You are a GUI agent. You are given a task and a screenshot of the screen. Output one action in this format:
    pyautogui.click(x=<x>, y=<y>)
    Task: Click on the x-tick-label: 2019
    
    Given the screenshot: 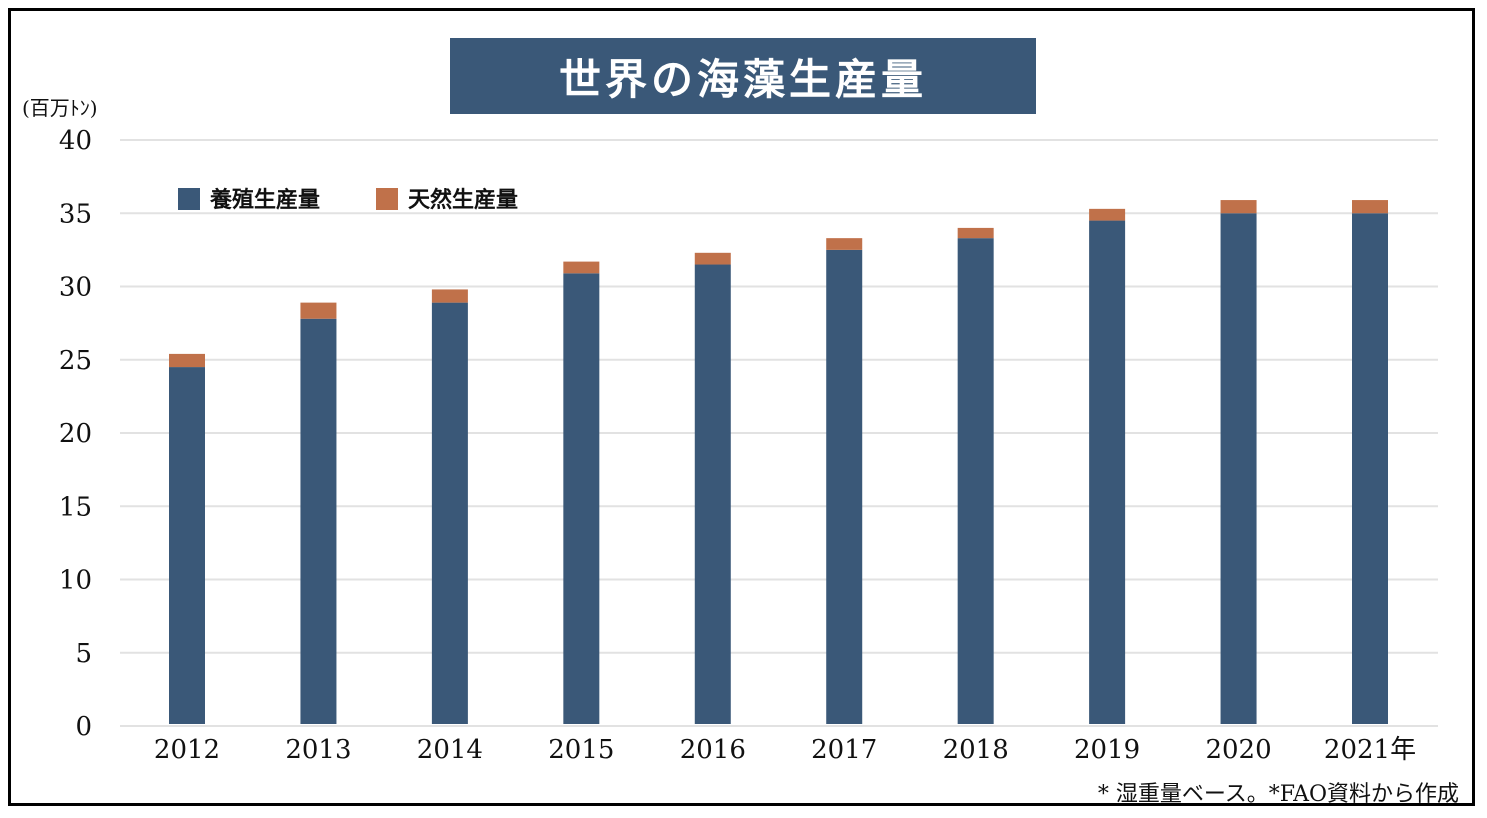 What is the action you would take?
    pyautogui.click(x=1107, y=750)
    